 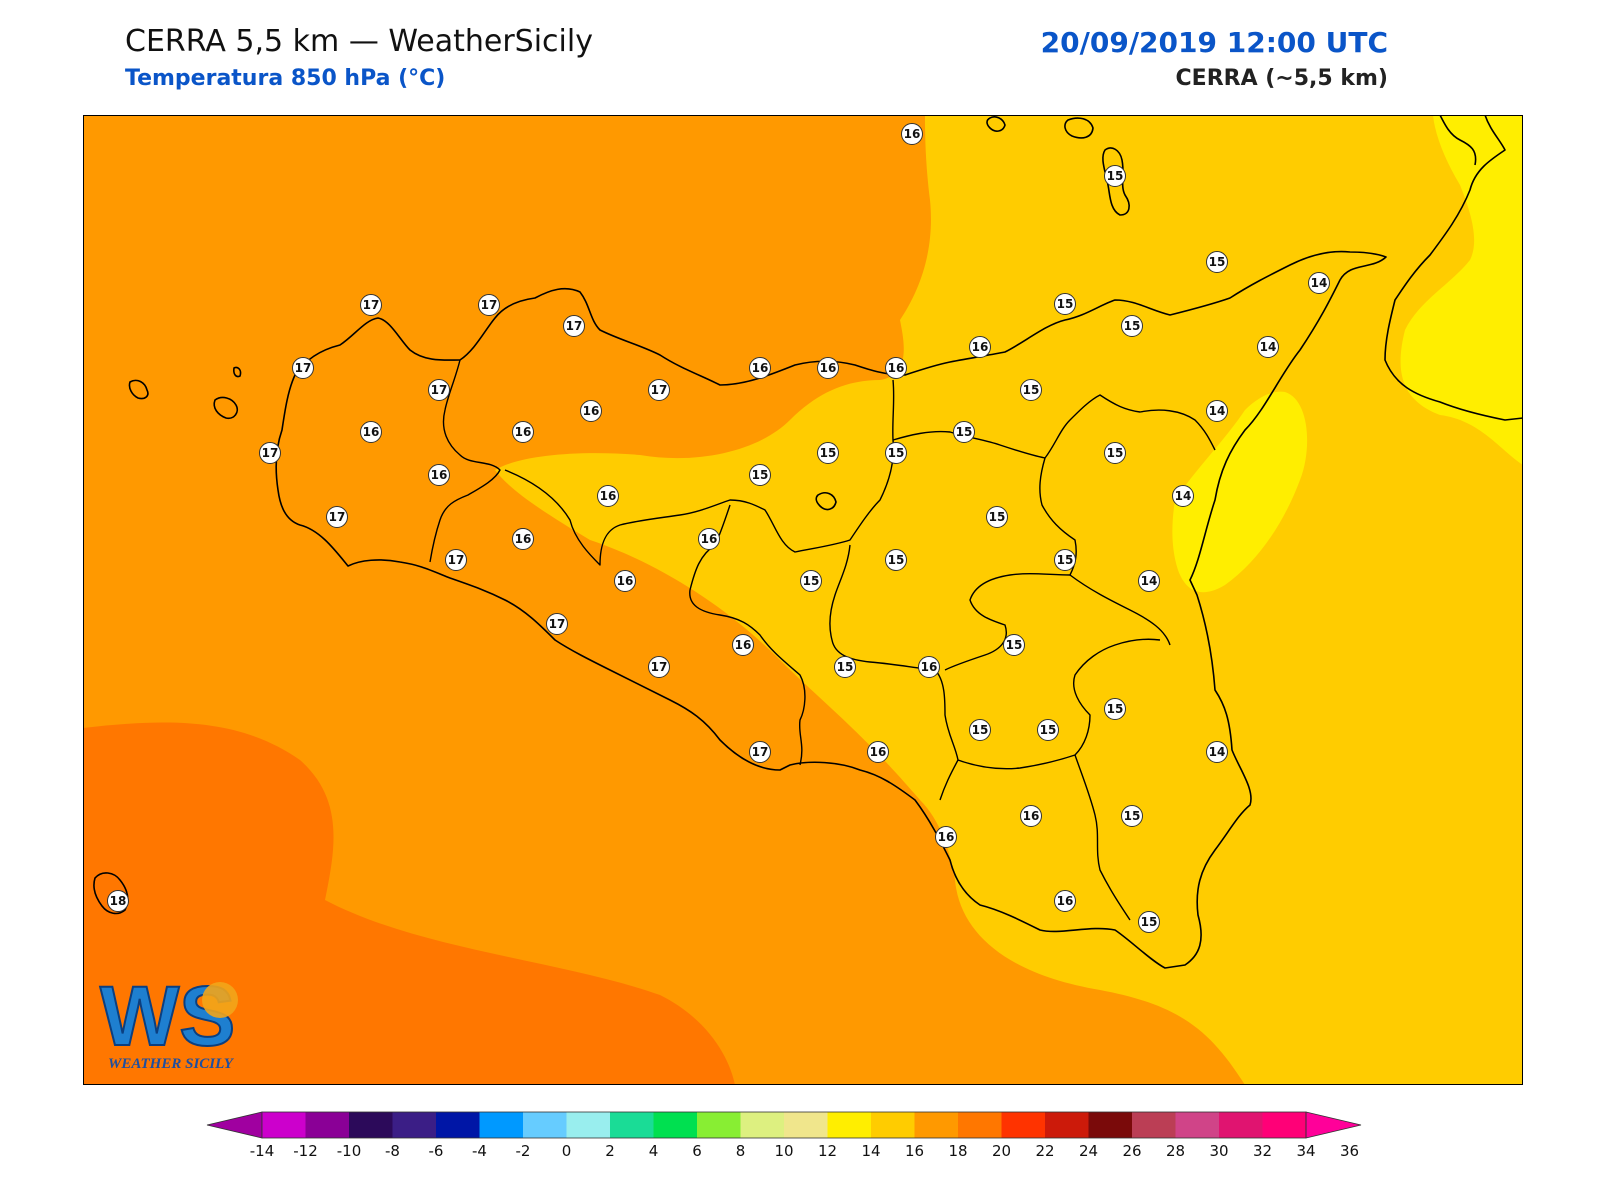 I want to click on field-band-12-14-ne, so click(x=1461, y=290).